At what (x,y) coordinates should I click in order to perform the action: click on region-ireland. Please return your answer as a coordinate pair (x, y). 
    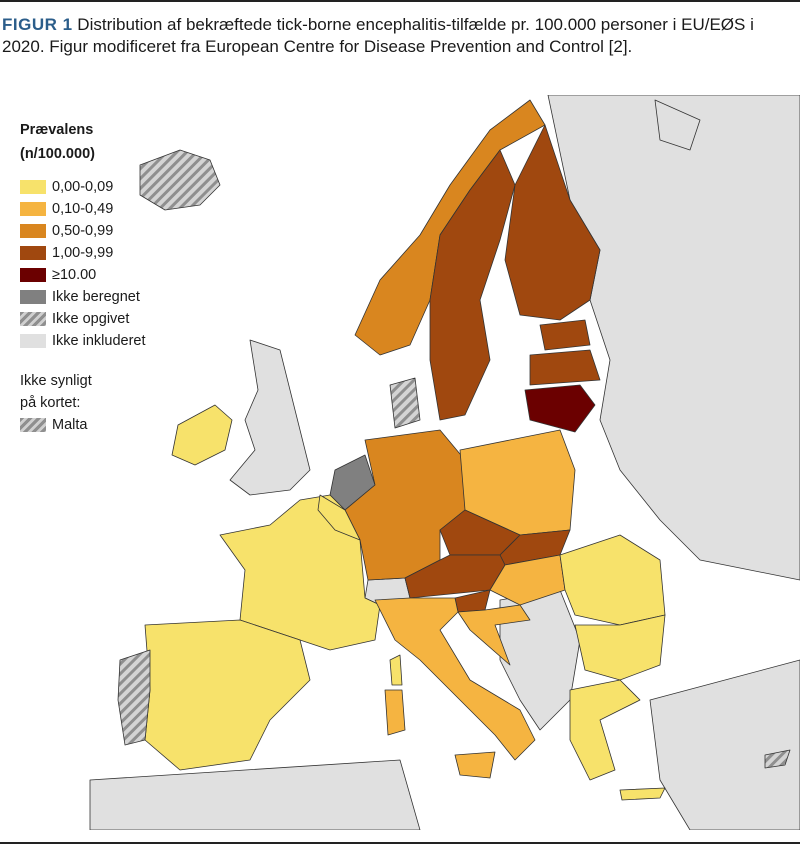
    Looking at the image, I should click on (202, 435).